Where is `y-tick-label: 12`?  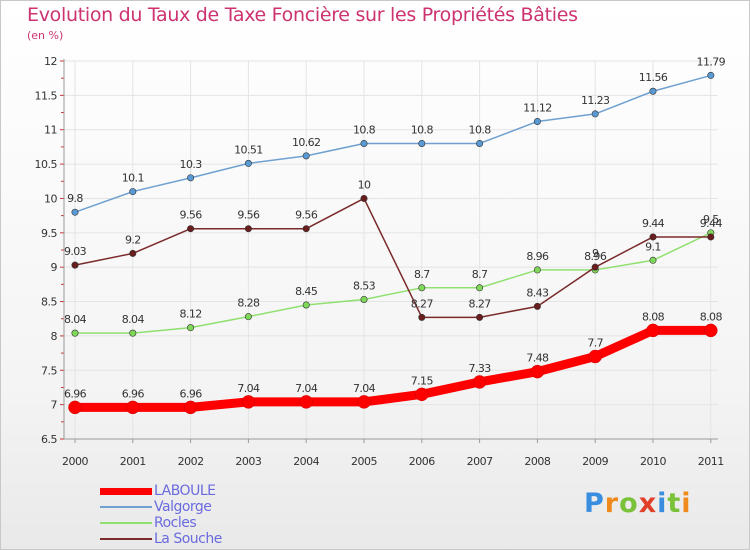 y-tick-label: 12 is located at coordinates (50, 61).